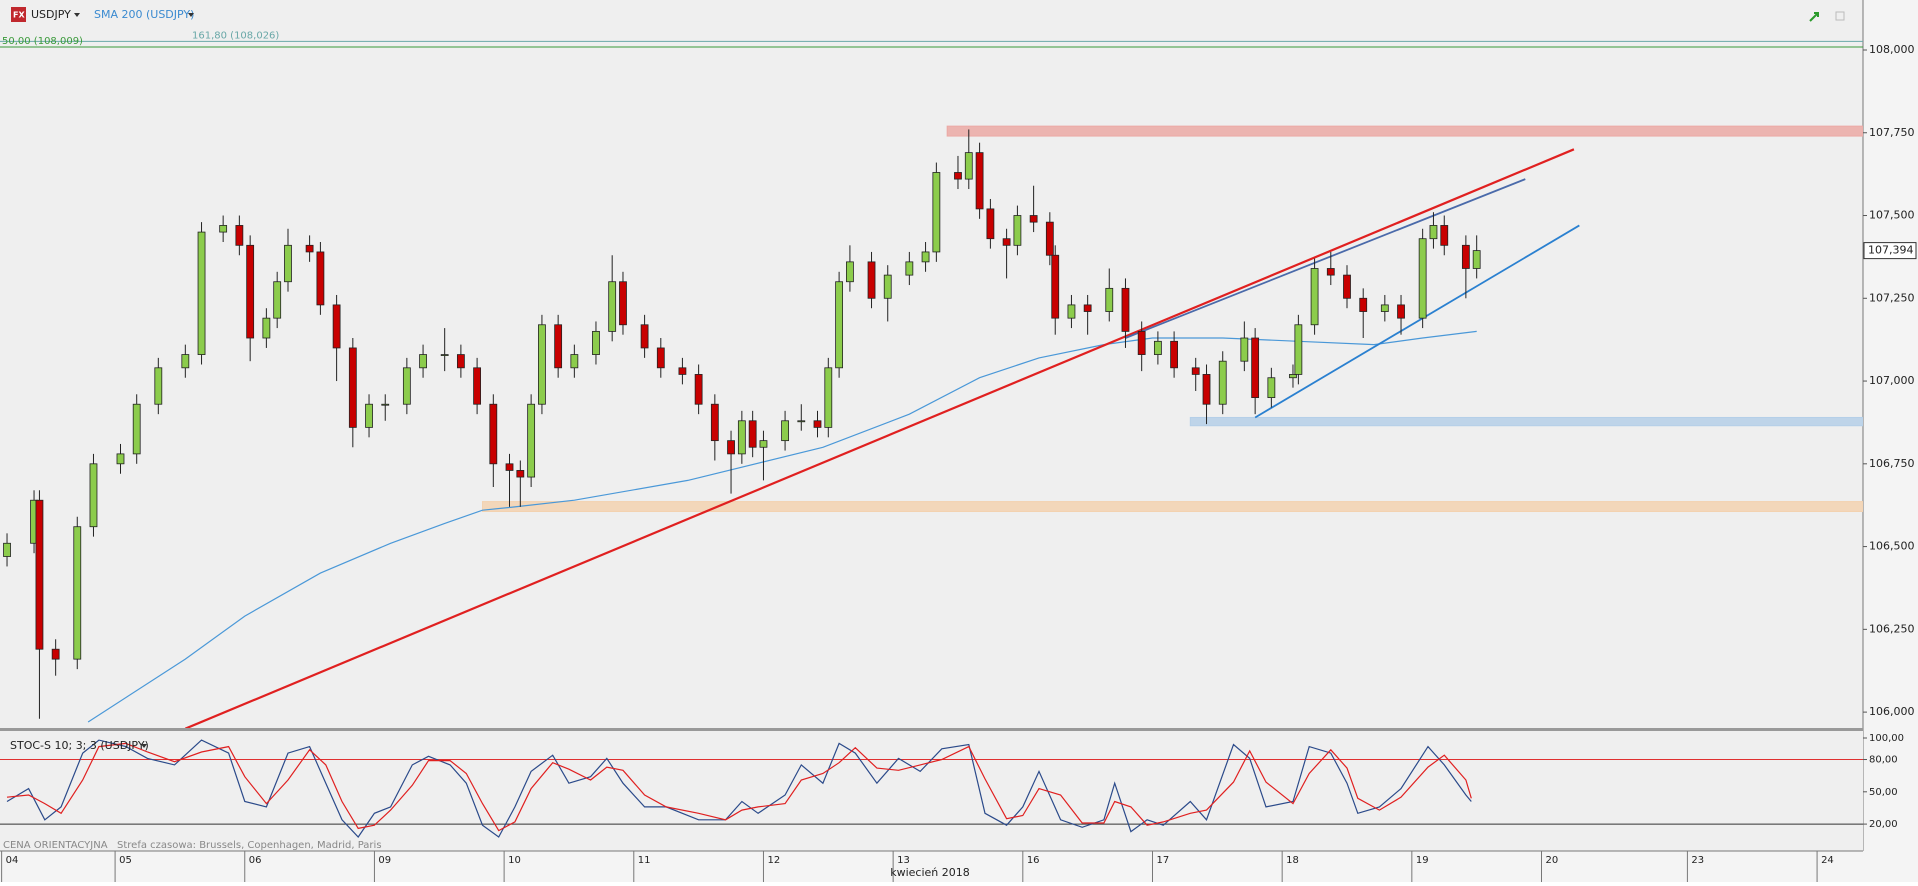 The image size is (1918, 886). Describe the element at coordinates (19, 15) in the screenshot. I see `fx-icon-text: FX` at that location.